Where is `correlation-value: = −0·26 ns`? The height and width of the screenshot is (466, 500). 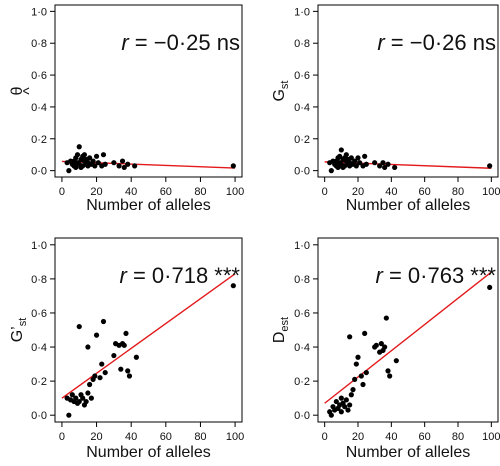 correlation-value: = −0·26 ns is located at coordinates (440, 42).